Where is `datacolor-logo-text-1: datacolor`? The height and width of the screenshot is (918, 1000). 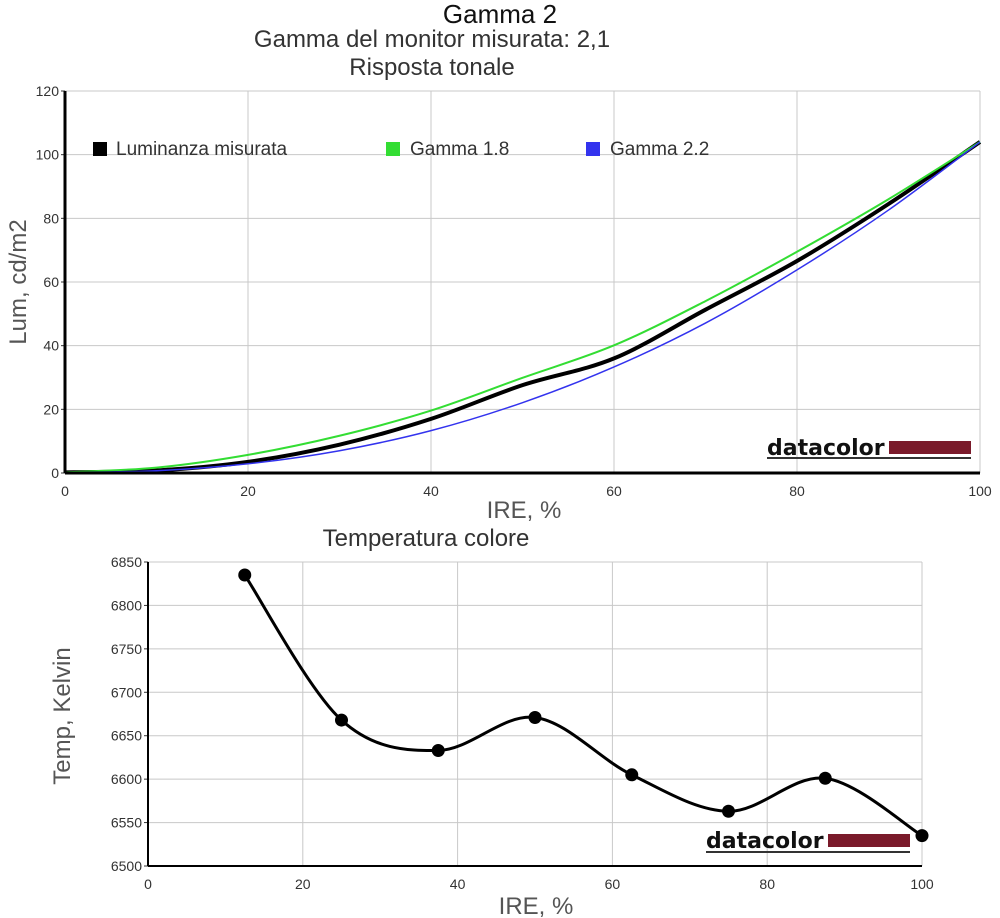
datacolor-logo-text-1: datacolor is located at coordinates (826, 448).